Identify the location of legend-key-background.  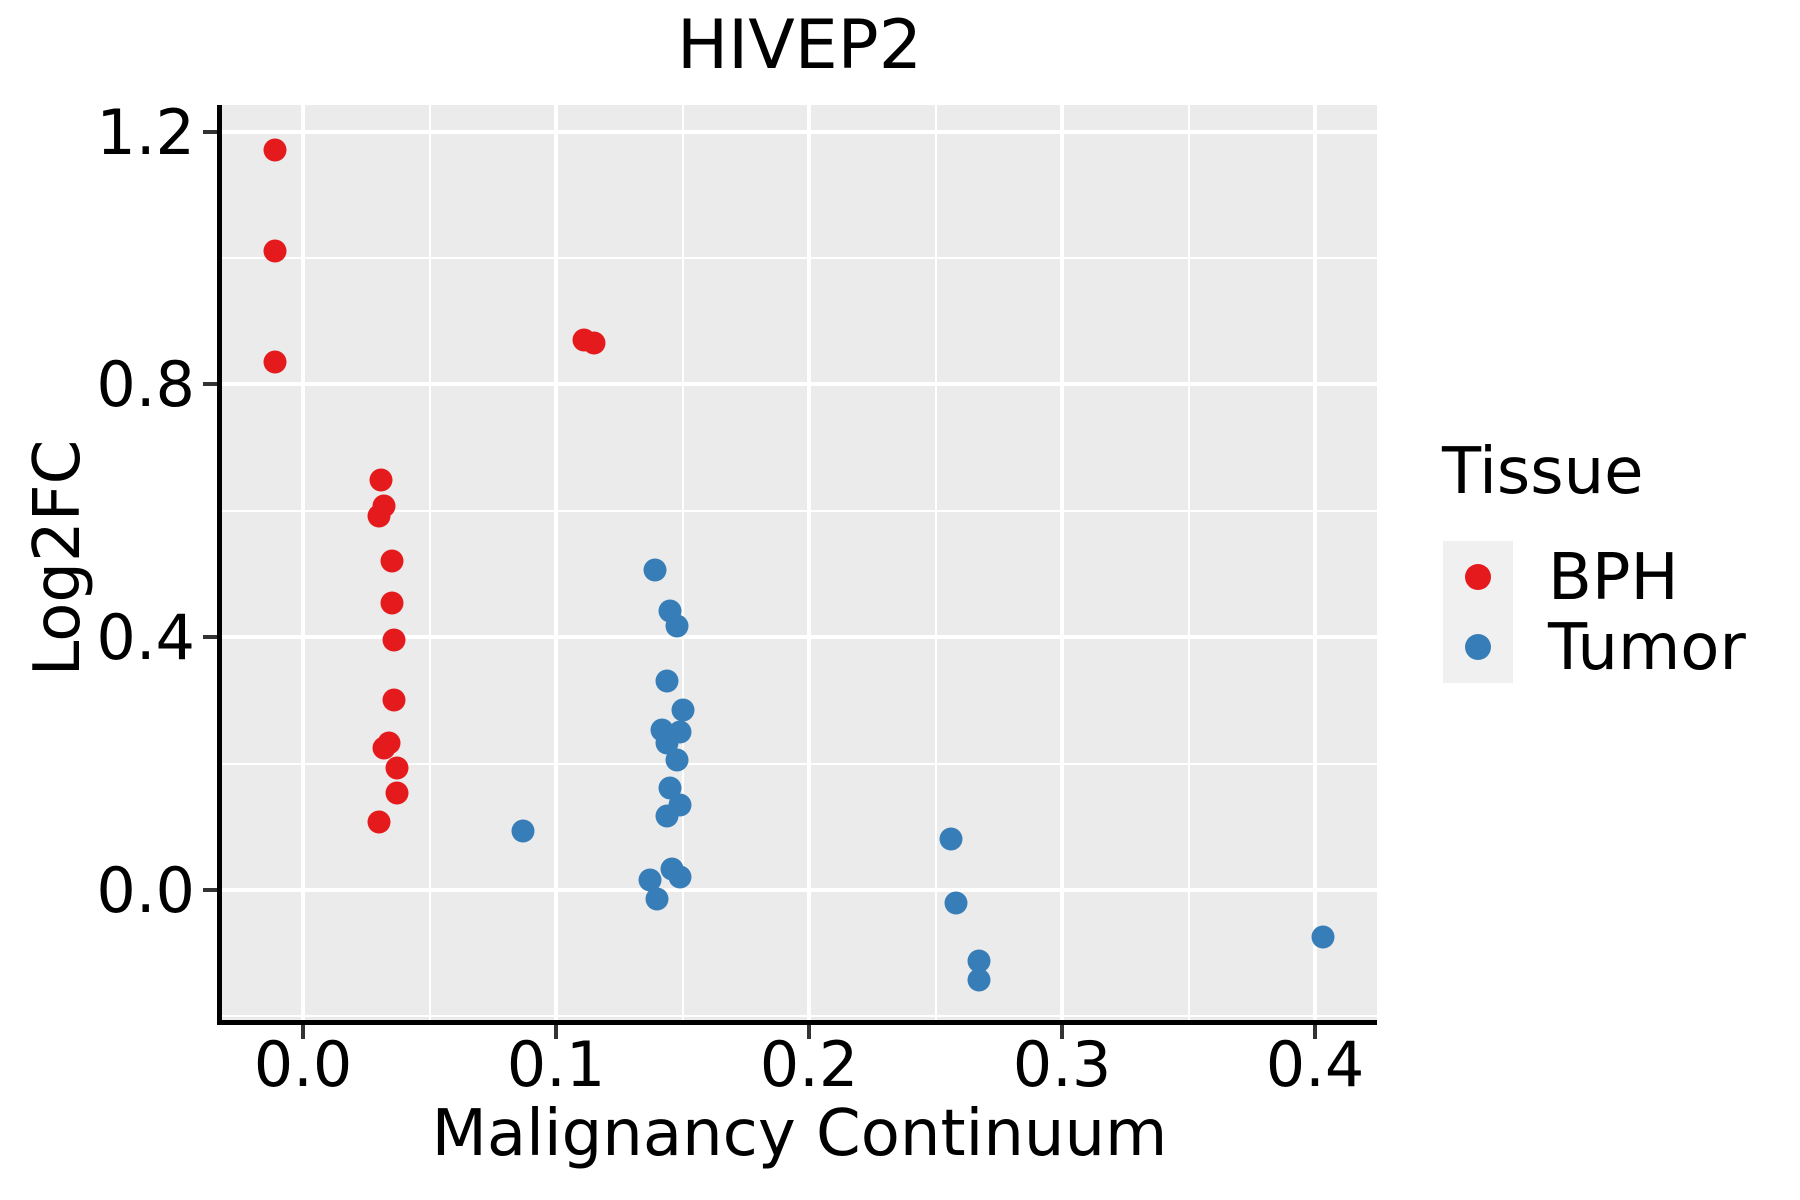
(1478, 612).